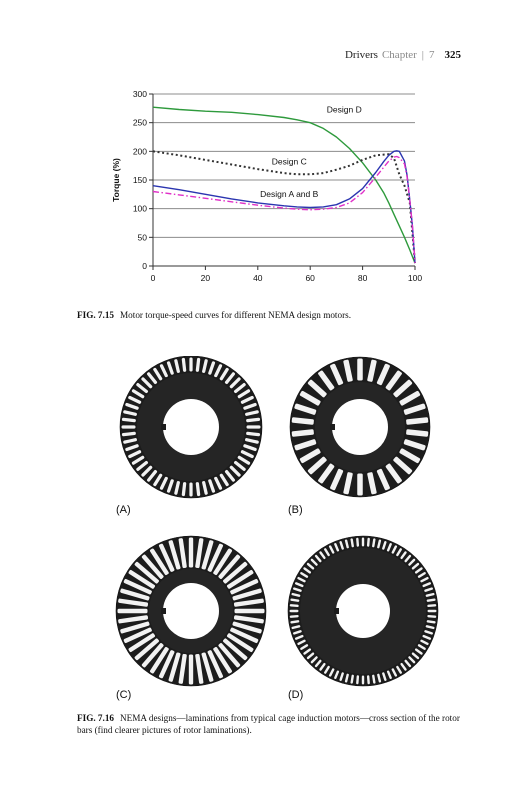 The image size is (531, 800). What do you see at coordinates (140, 123) in the screenshot?
I see `y-tick-label: 250` at bounding box center [140, 123].